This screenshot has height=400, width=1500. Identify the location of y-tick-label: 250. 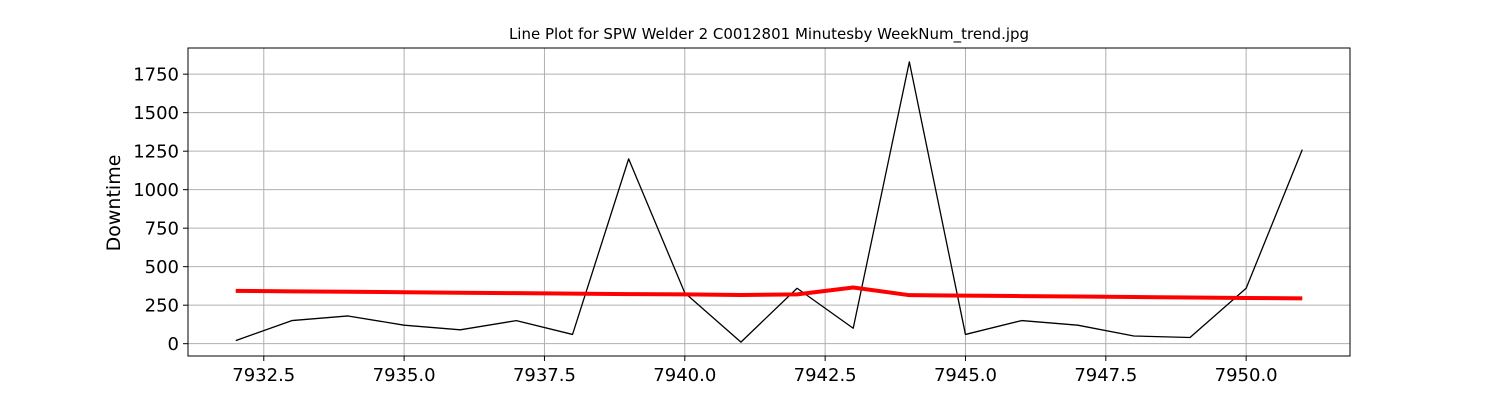
(162, 306).